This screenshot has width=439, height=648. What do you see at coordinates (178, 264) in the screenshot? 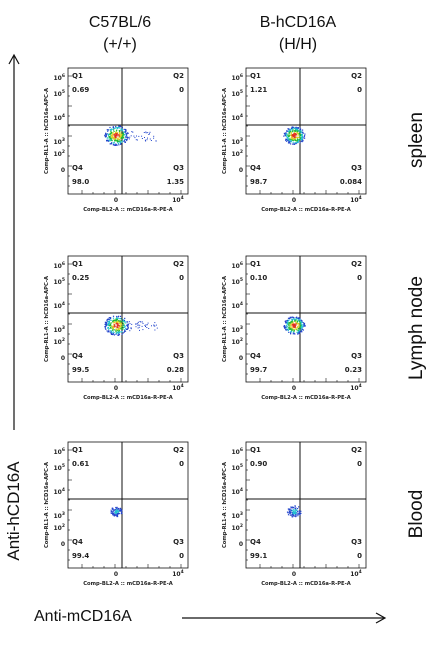
I see `quadrant-label-q2: Q2` at bounding box center [178, 264].